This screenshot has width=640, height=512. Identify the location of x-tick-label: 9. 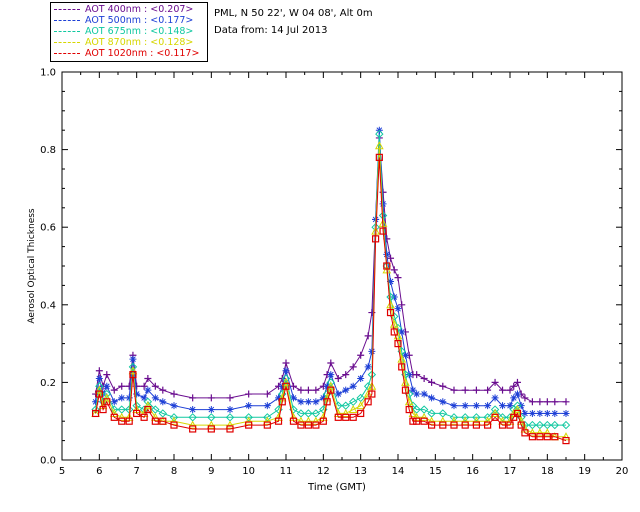
(211, 471).